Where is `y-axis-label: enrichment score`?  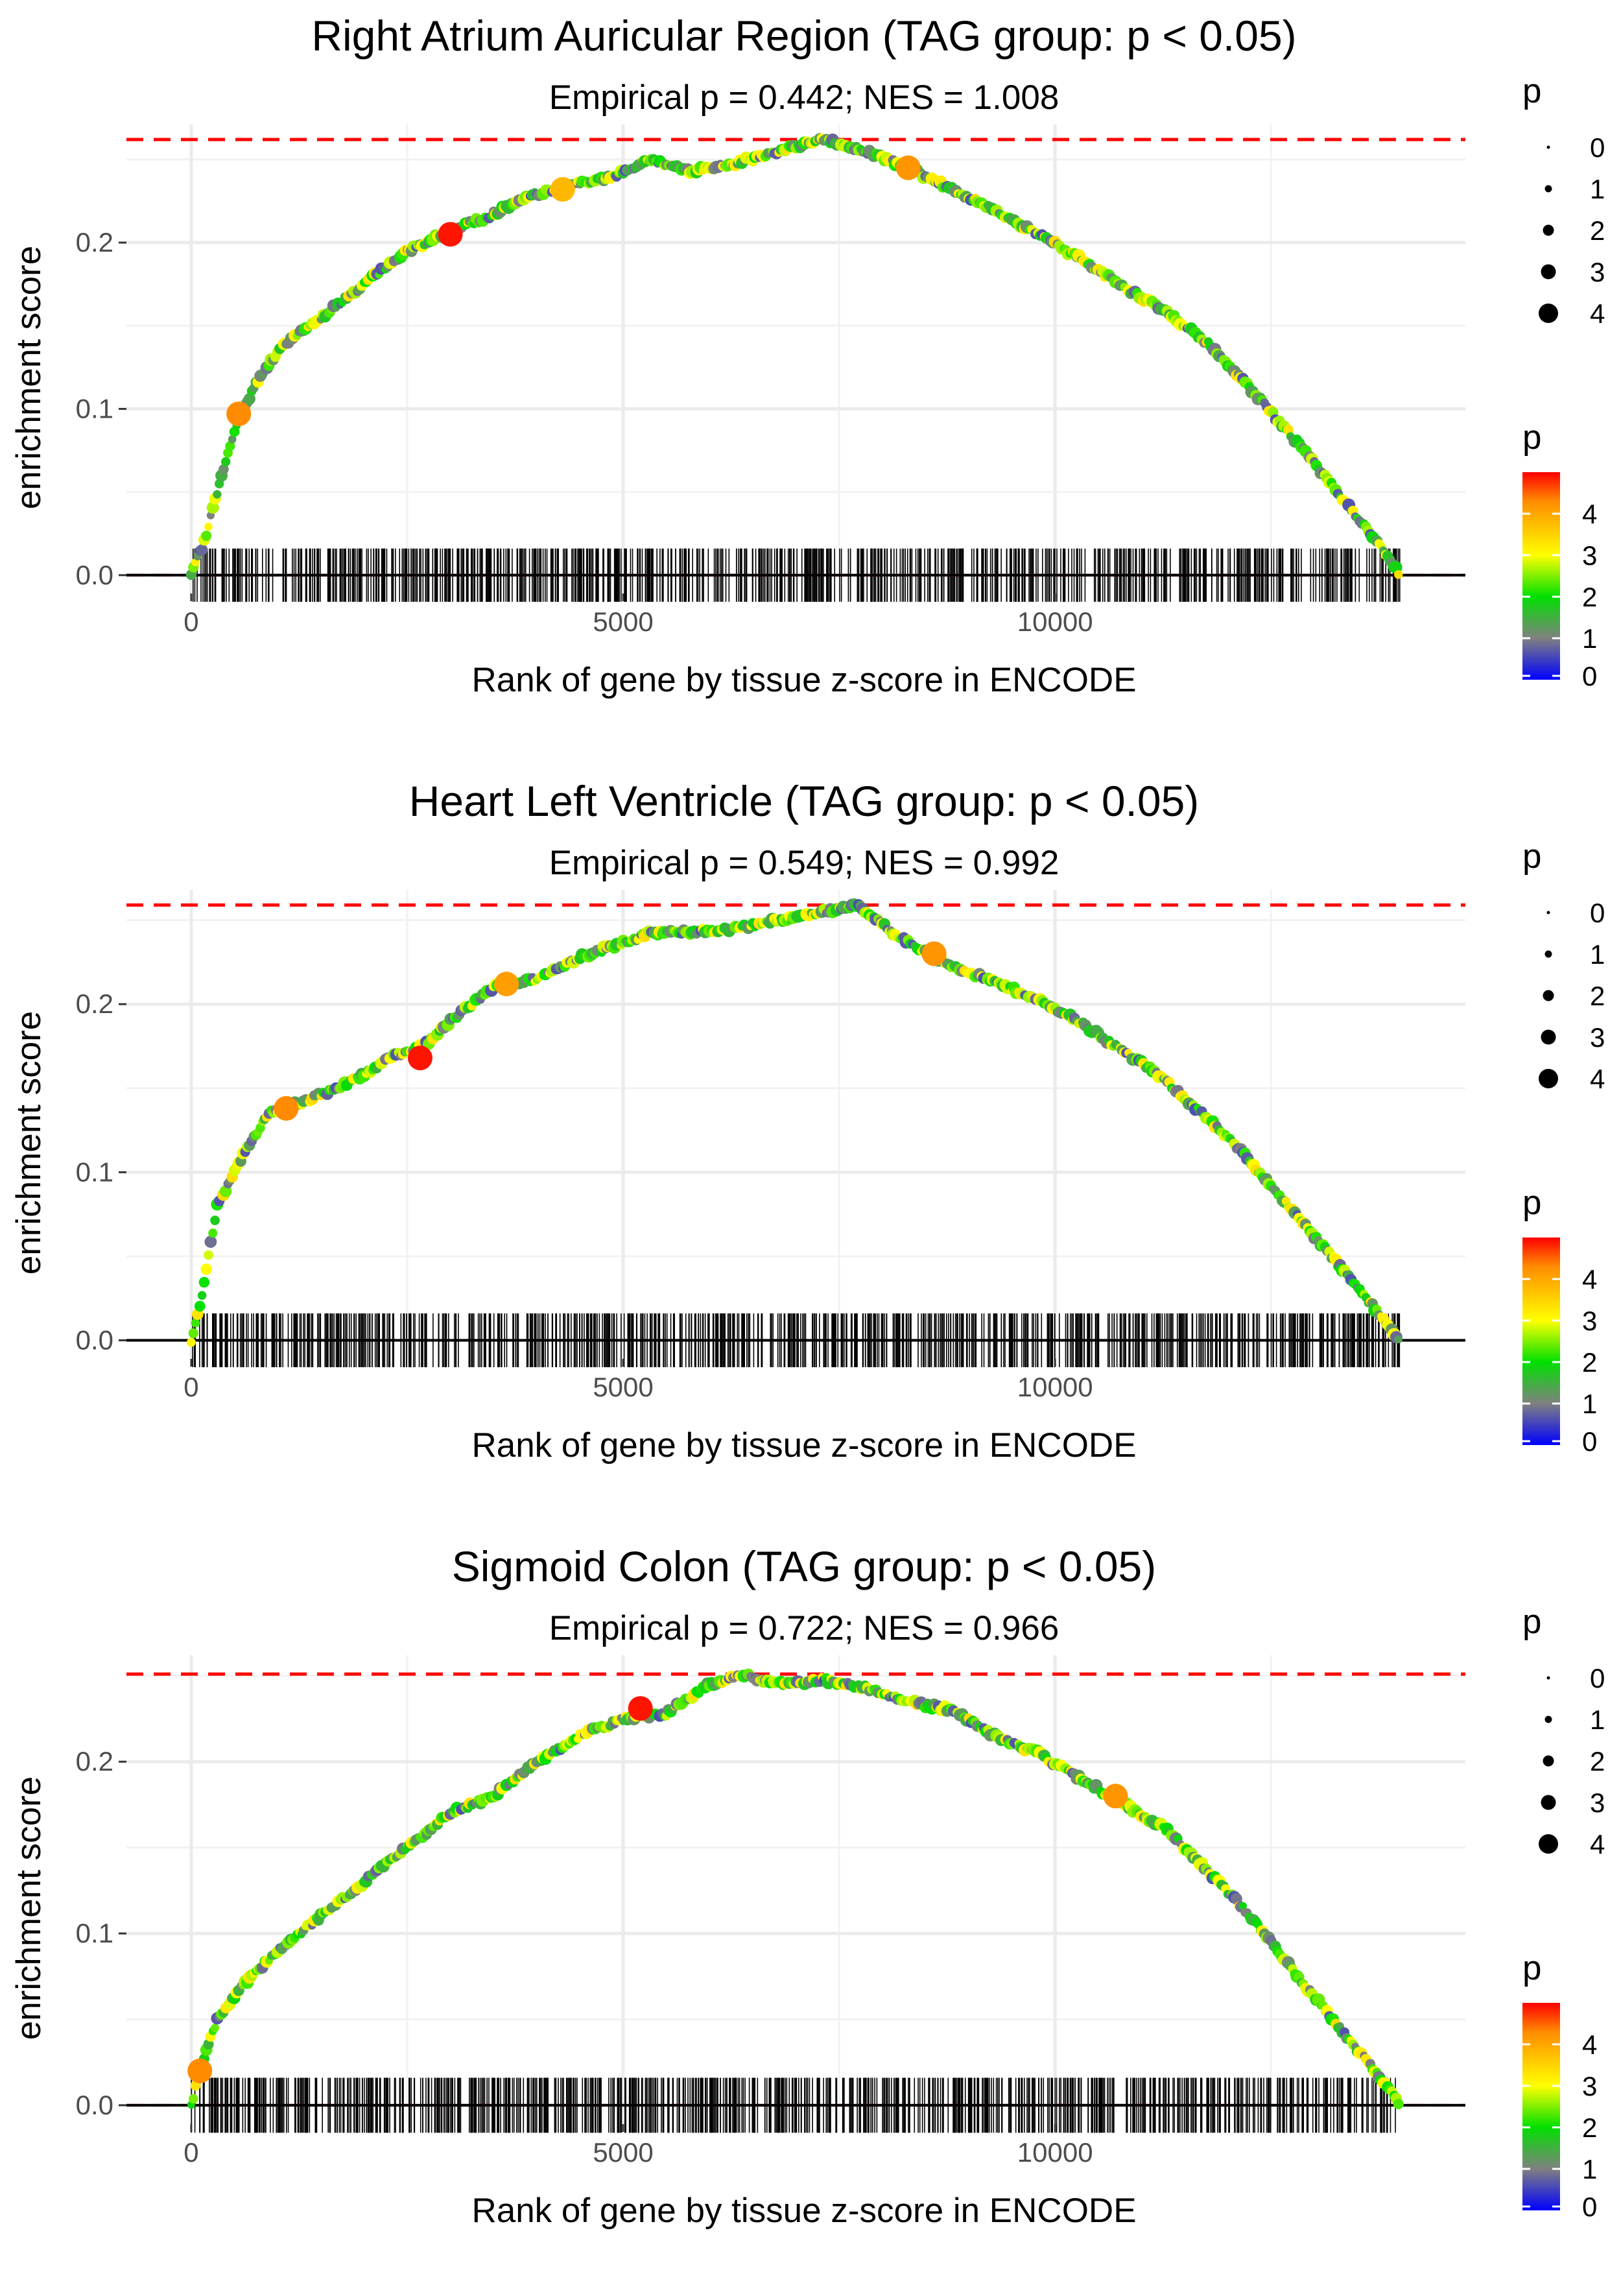 y-axis-label: enrichment score is located at coordinates (29, 378).